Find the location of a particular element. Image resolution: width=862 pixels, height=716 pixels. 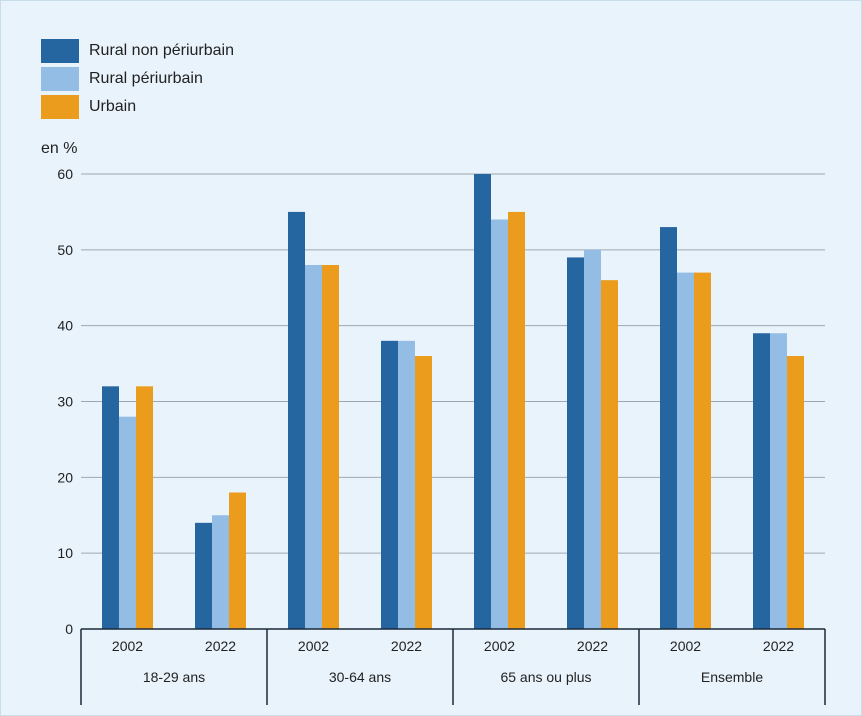

legend-item-urbain: Urbain is located at coordinates (137, 107).